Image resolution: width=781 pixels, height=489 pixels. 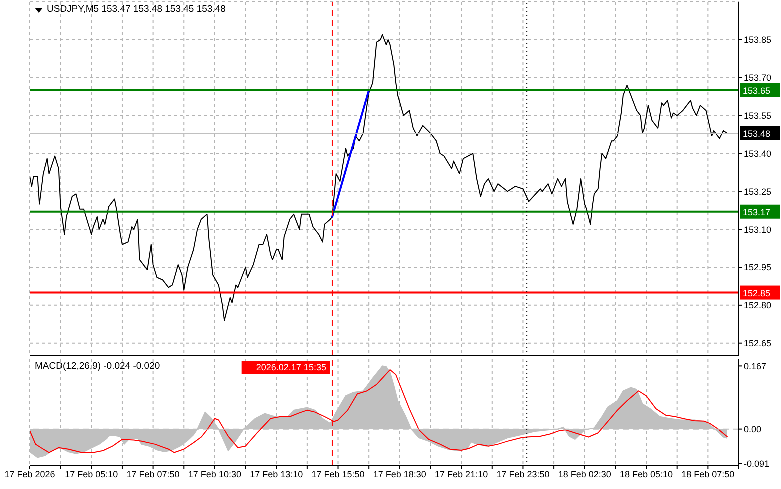 I want to click on y-tick-label: 153.70, so click(x=758, y=78).